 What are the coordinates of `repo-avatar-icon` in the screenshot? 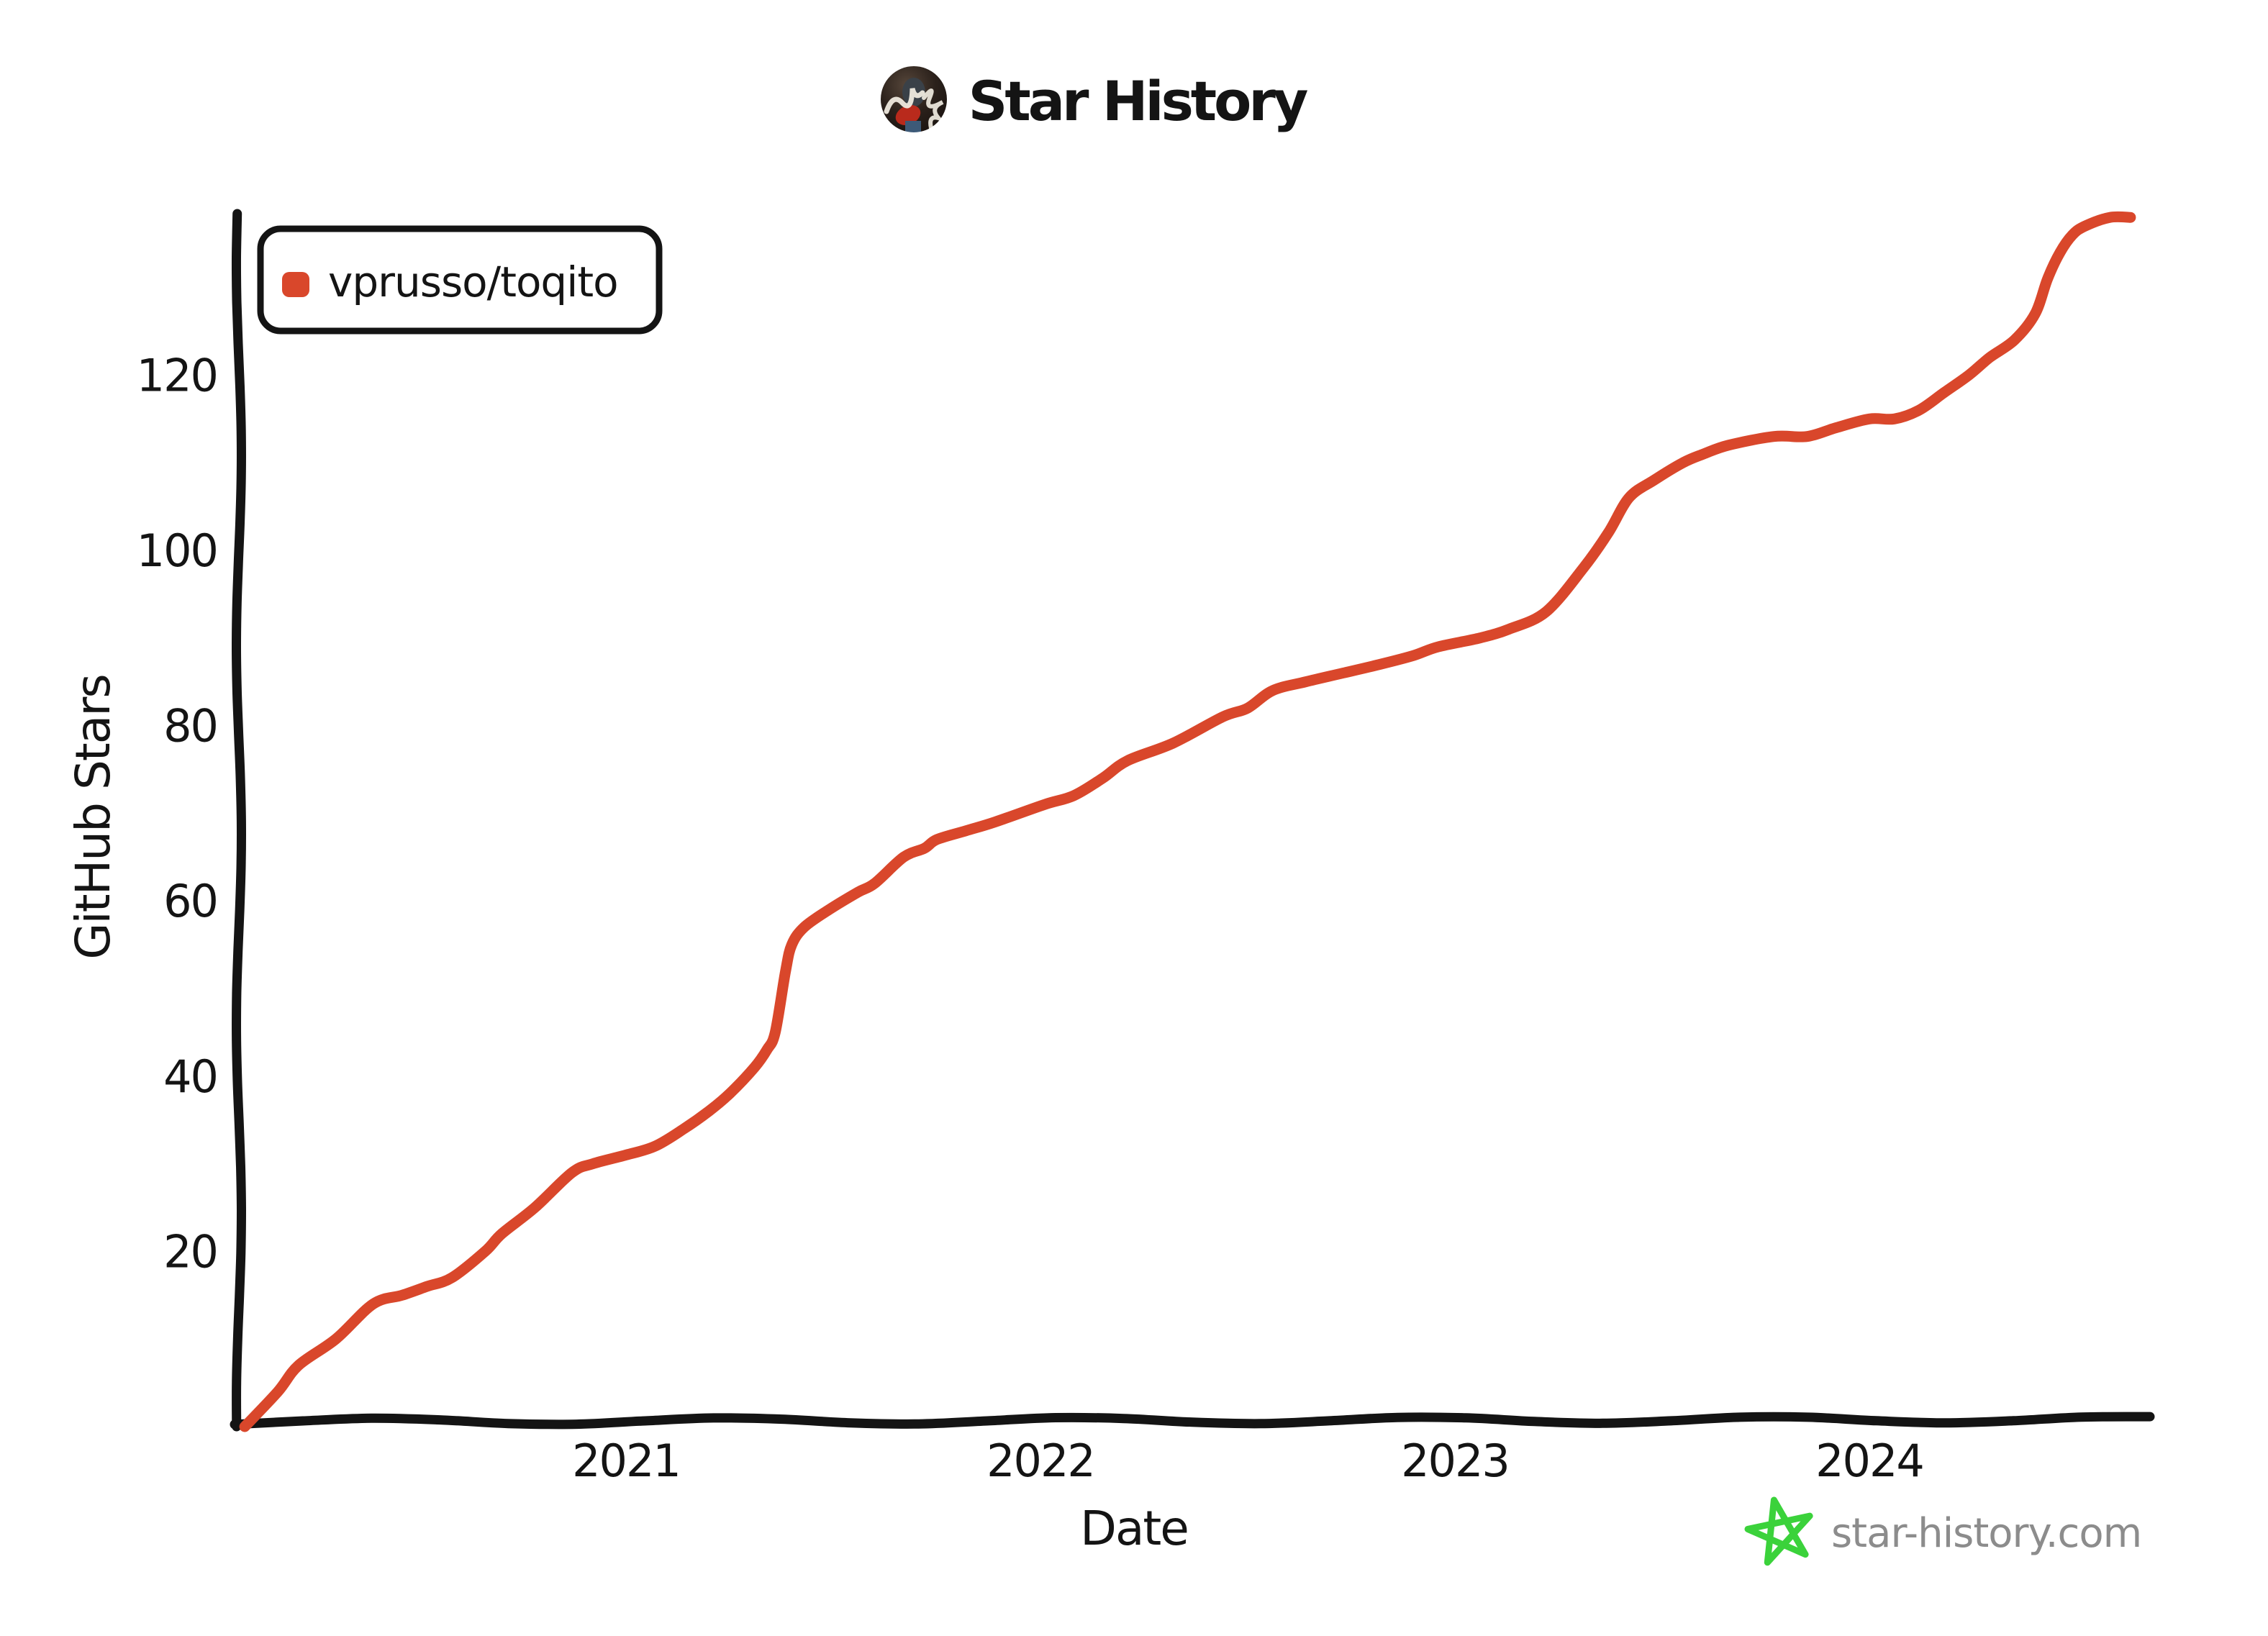 It's located at (913, 100).